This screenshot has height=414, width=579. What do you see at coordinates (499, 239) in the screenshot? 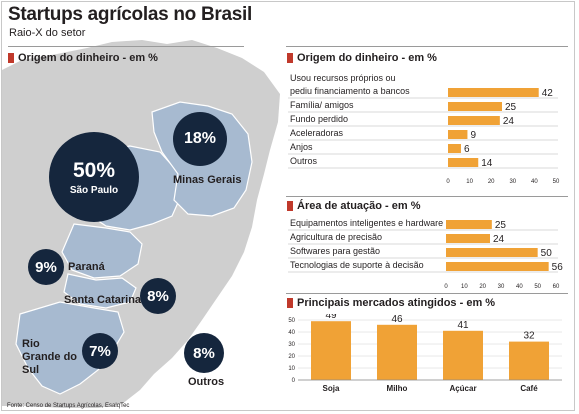
I see `data-label: 24` at bounding box center [499, 239].